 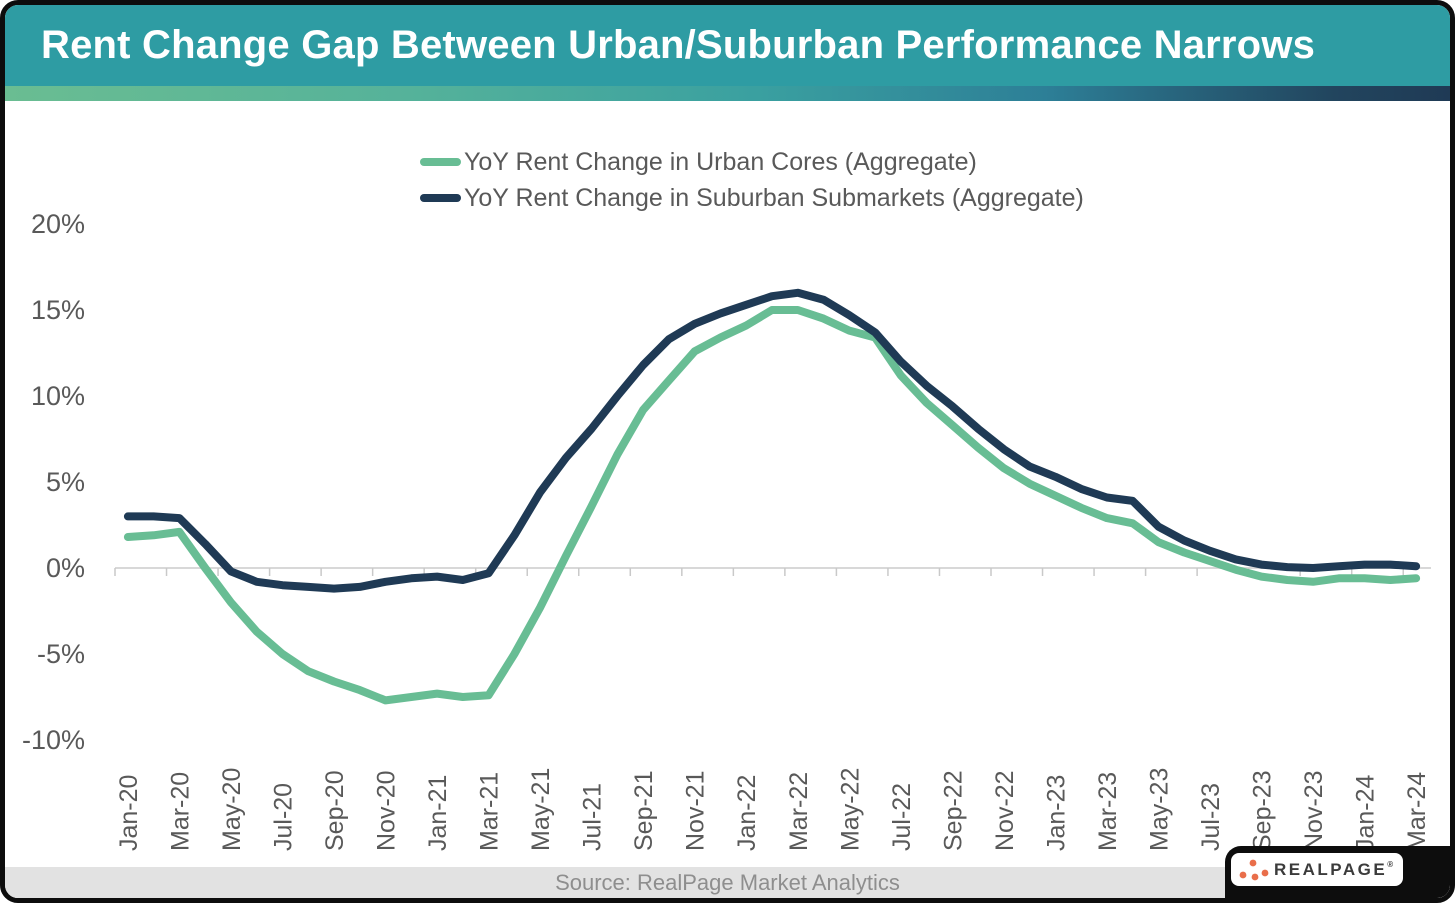 What do you see at coordinates (440, 198) in the screenshot?
I see `suburban-line-swatch-icon` at bounding box center [440, 198].